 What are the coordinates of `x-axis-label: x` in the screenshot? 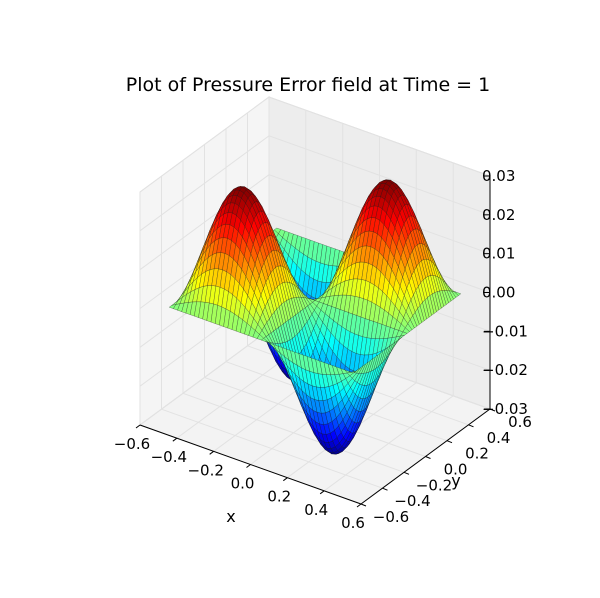 It's located at (230, 516).